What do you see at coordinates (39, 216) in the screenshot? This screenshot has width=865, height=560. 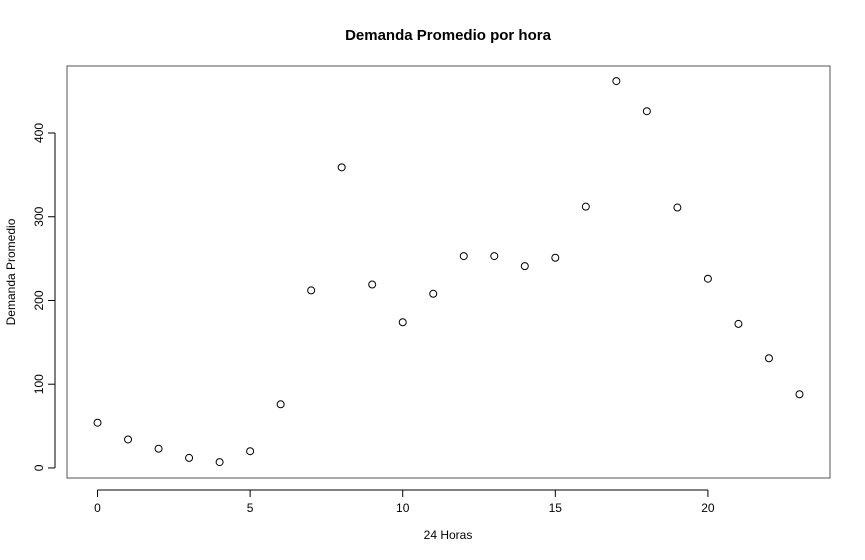 I see `y-tick-label: 300` at bounding box center [39, 216].